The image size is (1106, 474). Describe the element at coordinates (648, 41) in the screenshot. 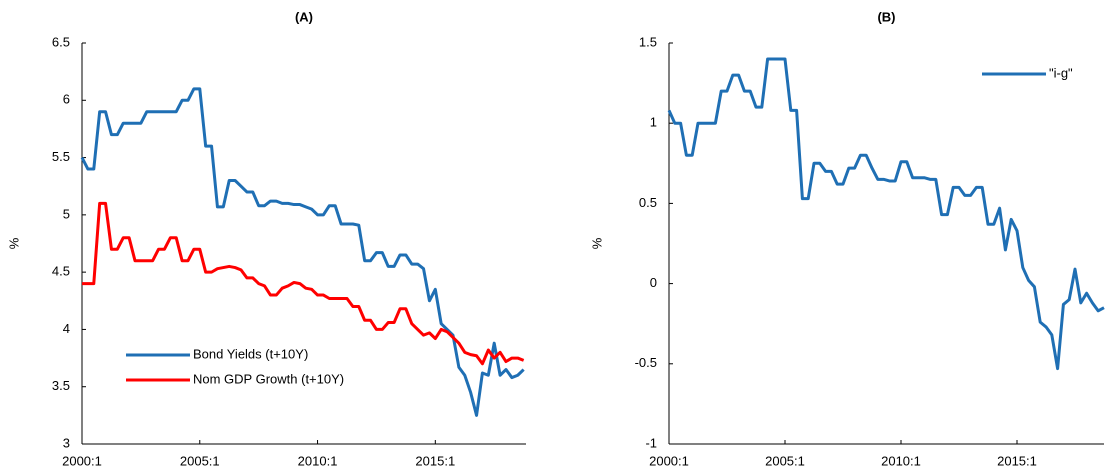

I see `y-tick-label: 1.5` at that location.